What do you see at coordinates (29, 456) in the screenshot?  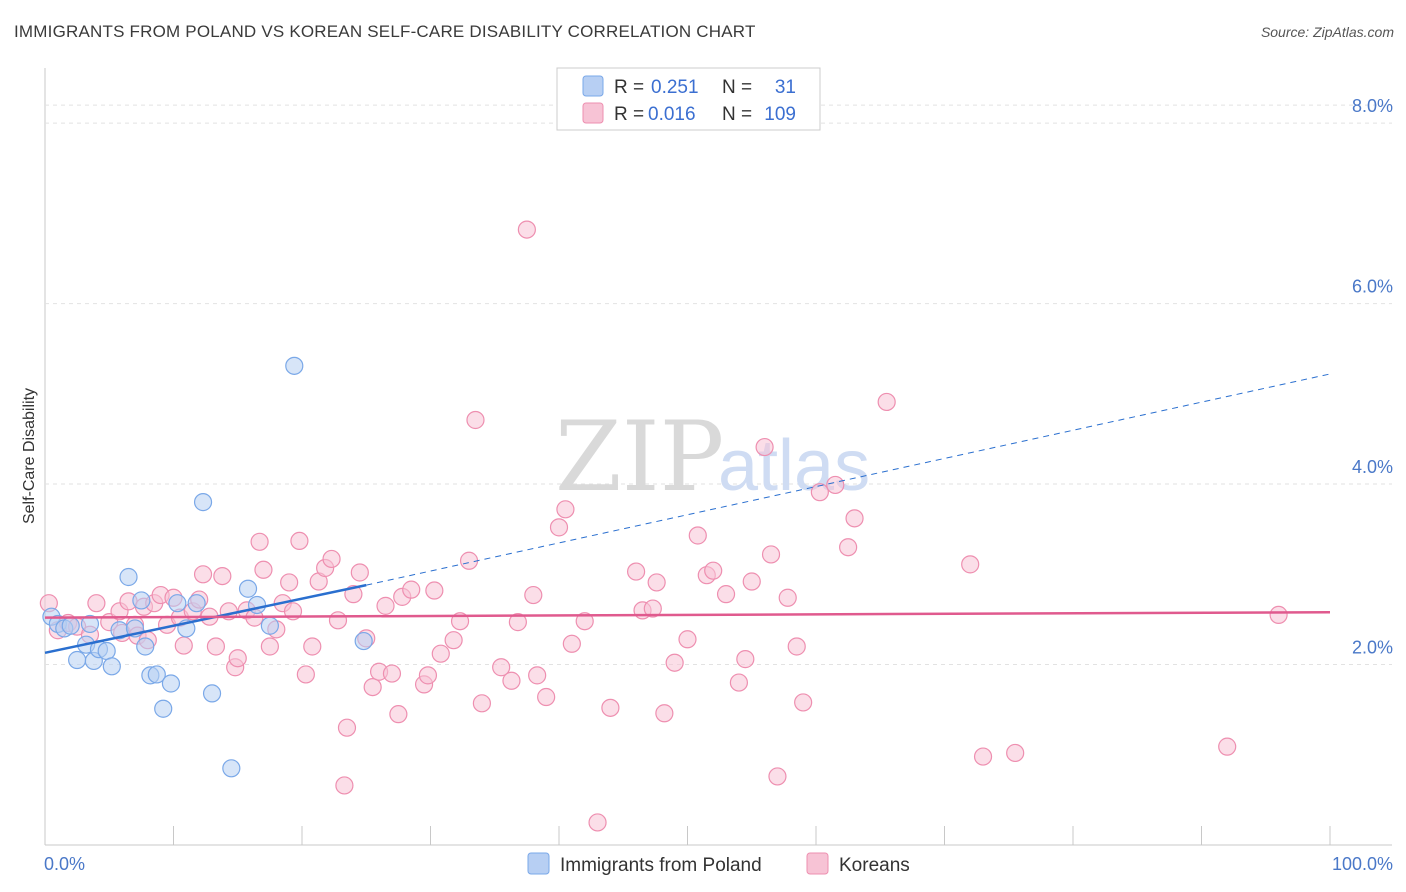 I see `y-axis-label: Self-Care Disability` at bounding box center [29, 456].